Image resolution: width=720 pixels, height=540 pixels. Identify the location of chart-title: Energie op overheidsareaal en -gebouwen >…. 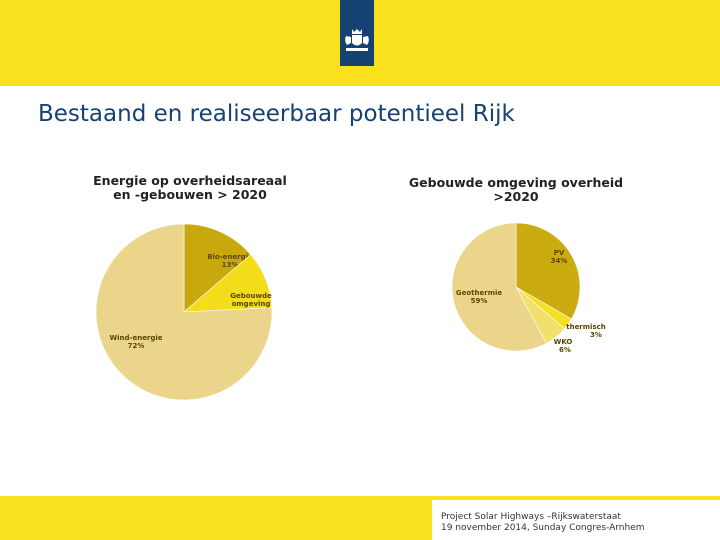
(190, 187).